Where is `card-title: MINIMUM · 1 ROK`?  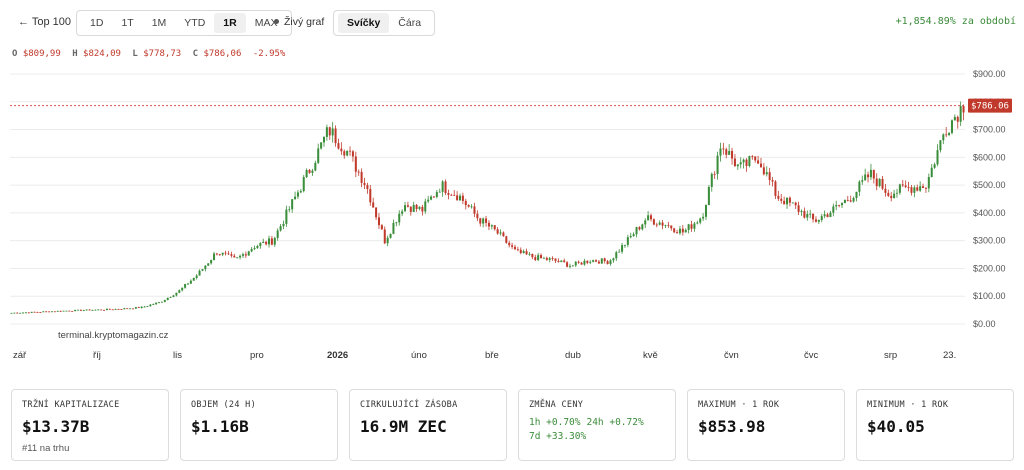 card-title: MINIMUM · 1 ROK is located at coordinates (908, 405).